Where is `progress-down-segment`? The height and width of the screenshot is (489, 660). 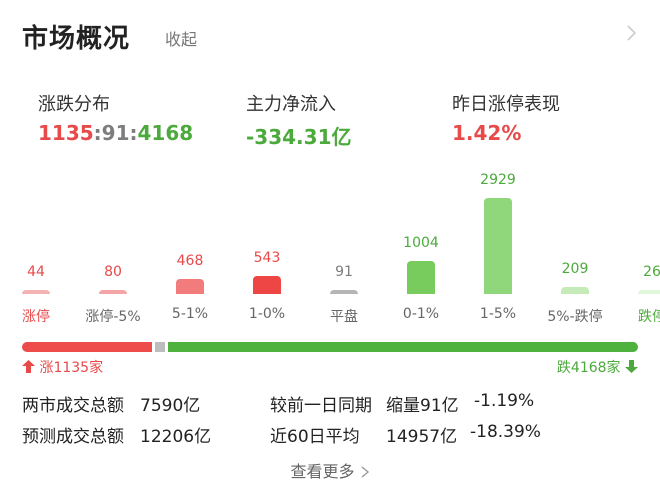
progress-down-segment is located at coordinates (403, 347).